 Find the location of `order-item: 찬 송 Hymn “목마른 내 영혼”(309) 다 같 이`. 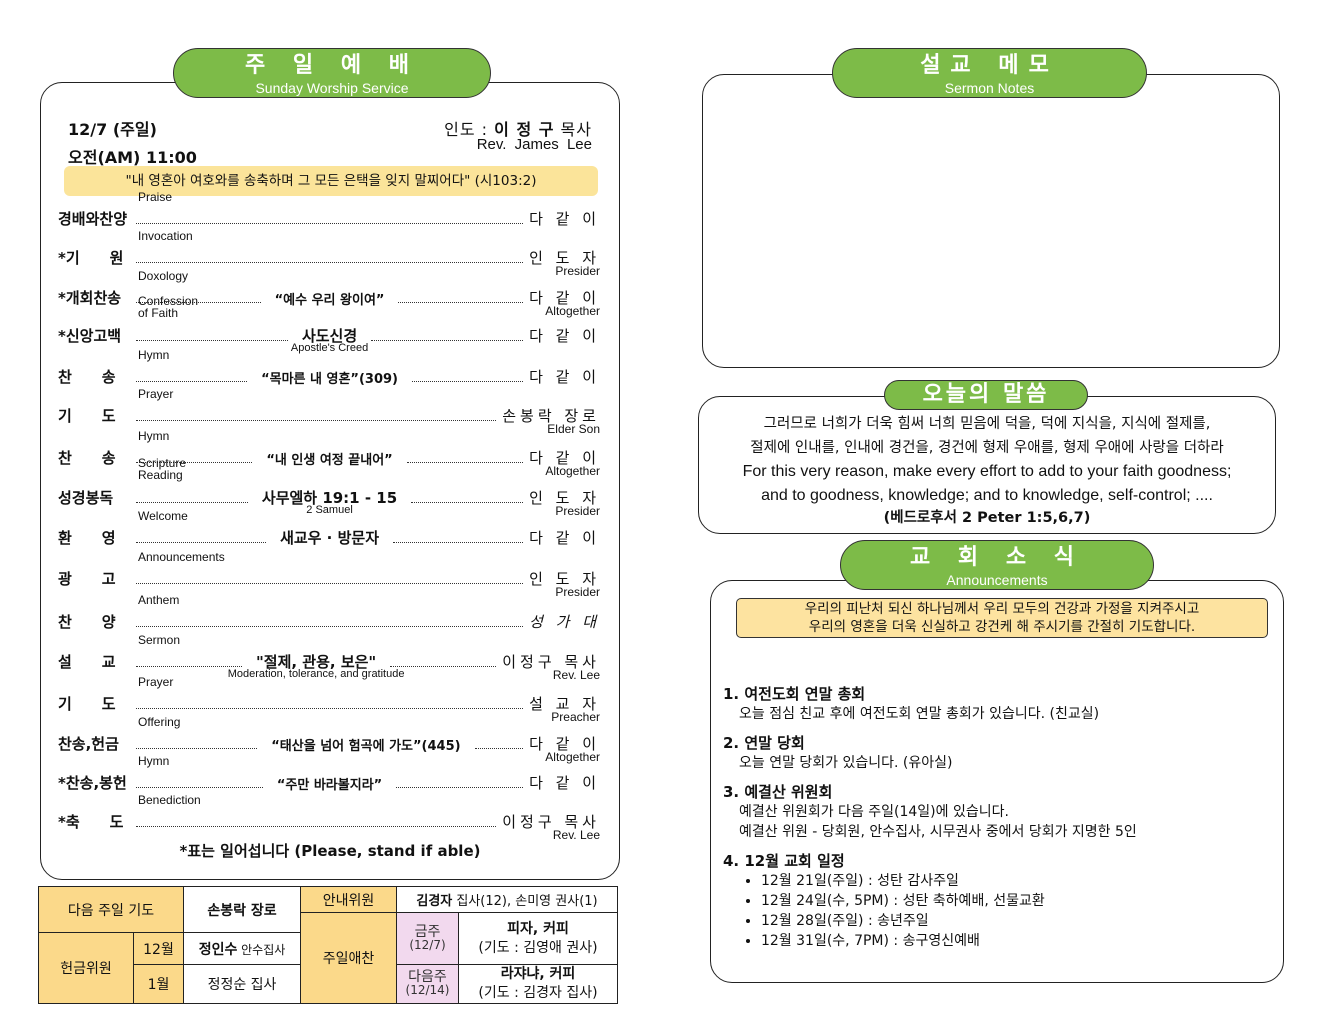

order-item: 찬 송 Hymn “목마른 내 영혼”(309) 다 같 이 is located at coordinates (329, 368).